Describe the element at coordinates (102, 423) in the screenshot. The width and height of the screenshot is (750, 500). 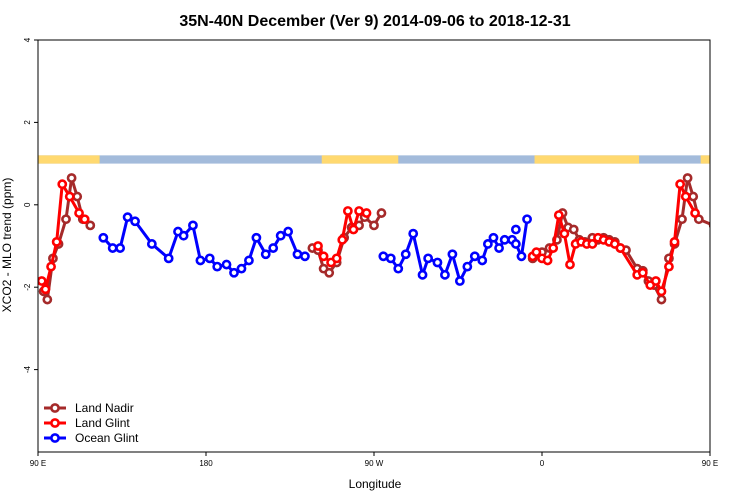
I see `legend-label: Land Glint` at that location.